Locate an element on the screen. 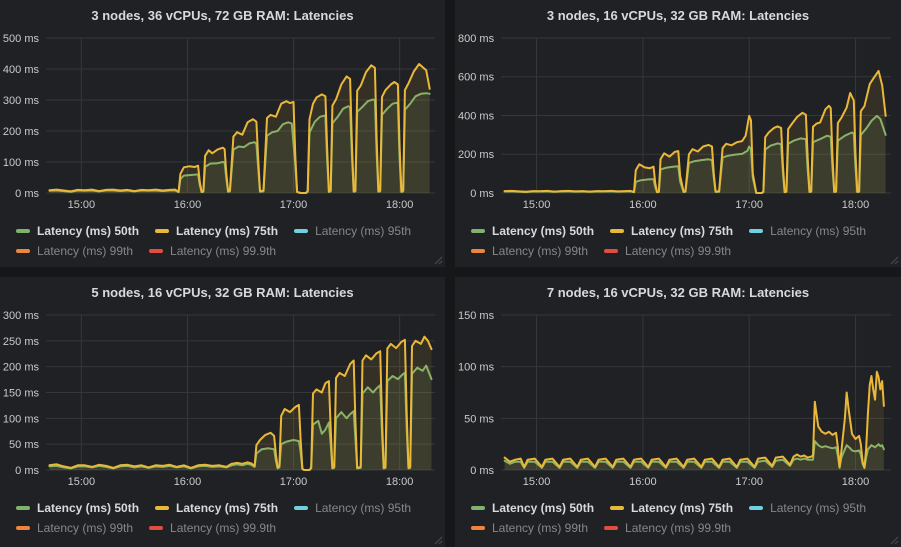  panel-title: 7 nodes, 16 vCPUs, 32 GB RAM: Latencies is located at coordinates (678, 292).